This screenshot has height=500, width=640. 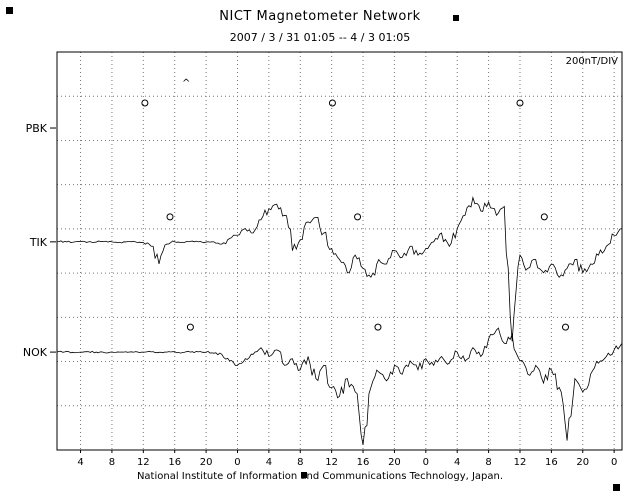 What do you see at coordinates (592, 61) in the screenshot?
I see `scale-label: 200nT/DIV` at bounding box center [592, 61].